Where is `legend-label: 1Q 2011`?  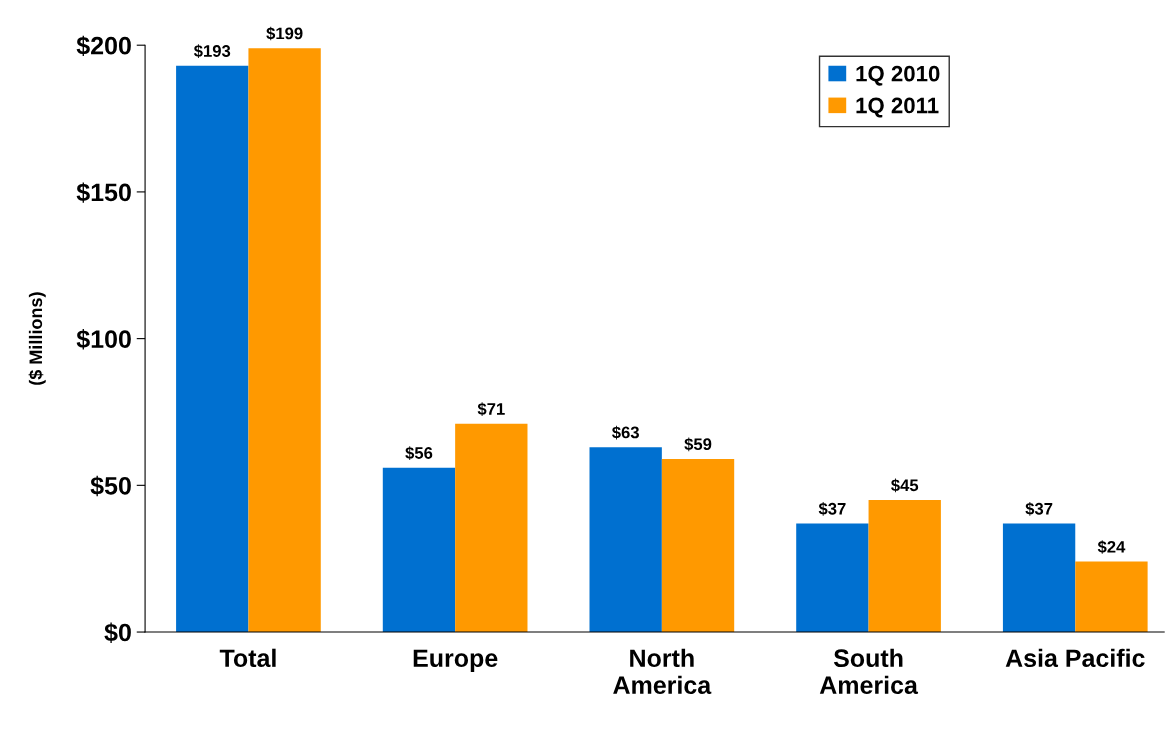
legend-label: 1Q 2011 is located at coordinates (897, 107).